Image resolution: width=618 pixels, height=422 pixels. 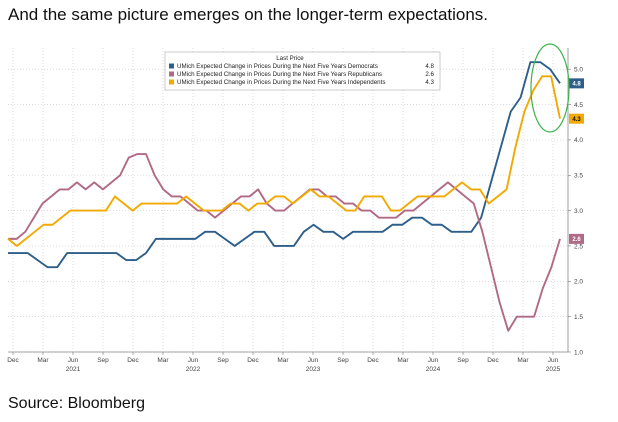 I want to click on y-tick-label: 4.0, so click(x=578, y=140).